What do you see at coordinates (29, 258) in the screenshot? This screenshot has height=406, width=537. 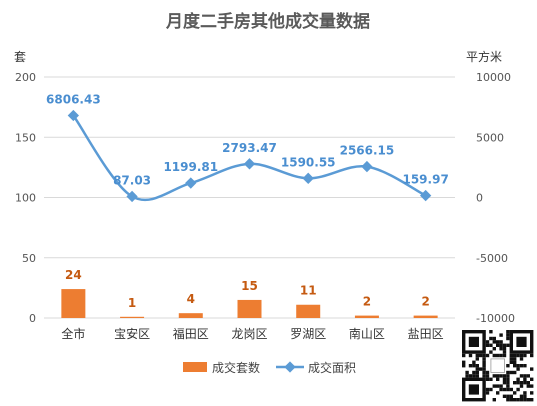 I see `left-tick-label: 50` at bounding box center [29, 258].